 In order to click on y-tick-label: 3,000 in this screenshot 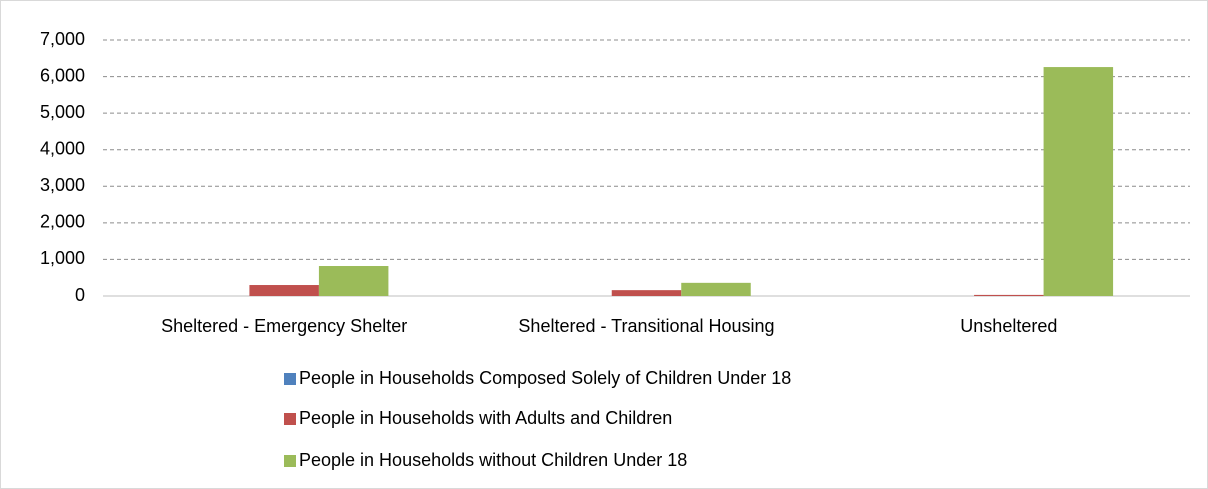, I will do `click(62, 185)`.